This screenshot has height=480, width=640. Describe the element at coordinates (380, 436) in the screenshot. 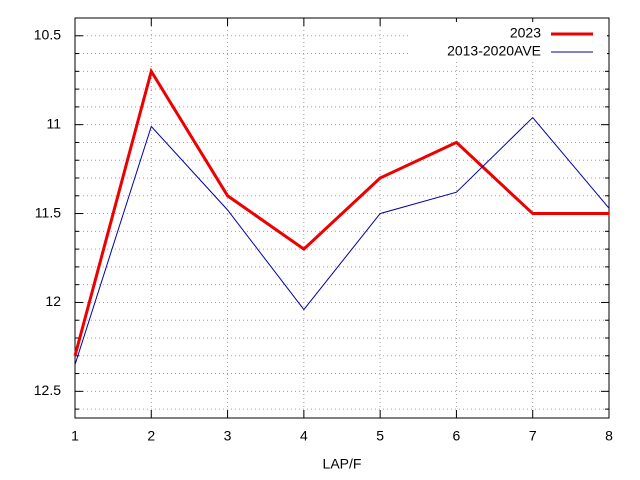

I see `x-tick-label: 5` at that location.